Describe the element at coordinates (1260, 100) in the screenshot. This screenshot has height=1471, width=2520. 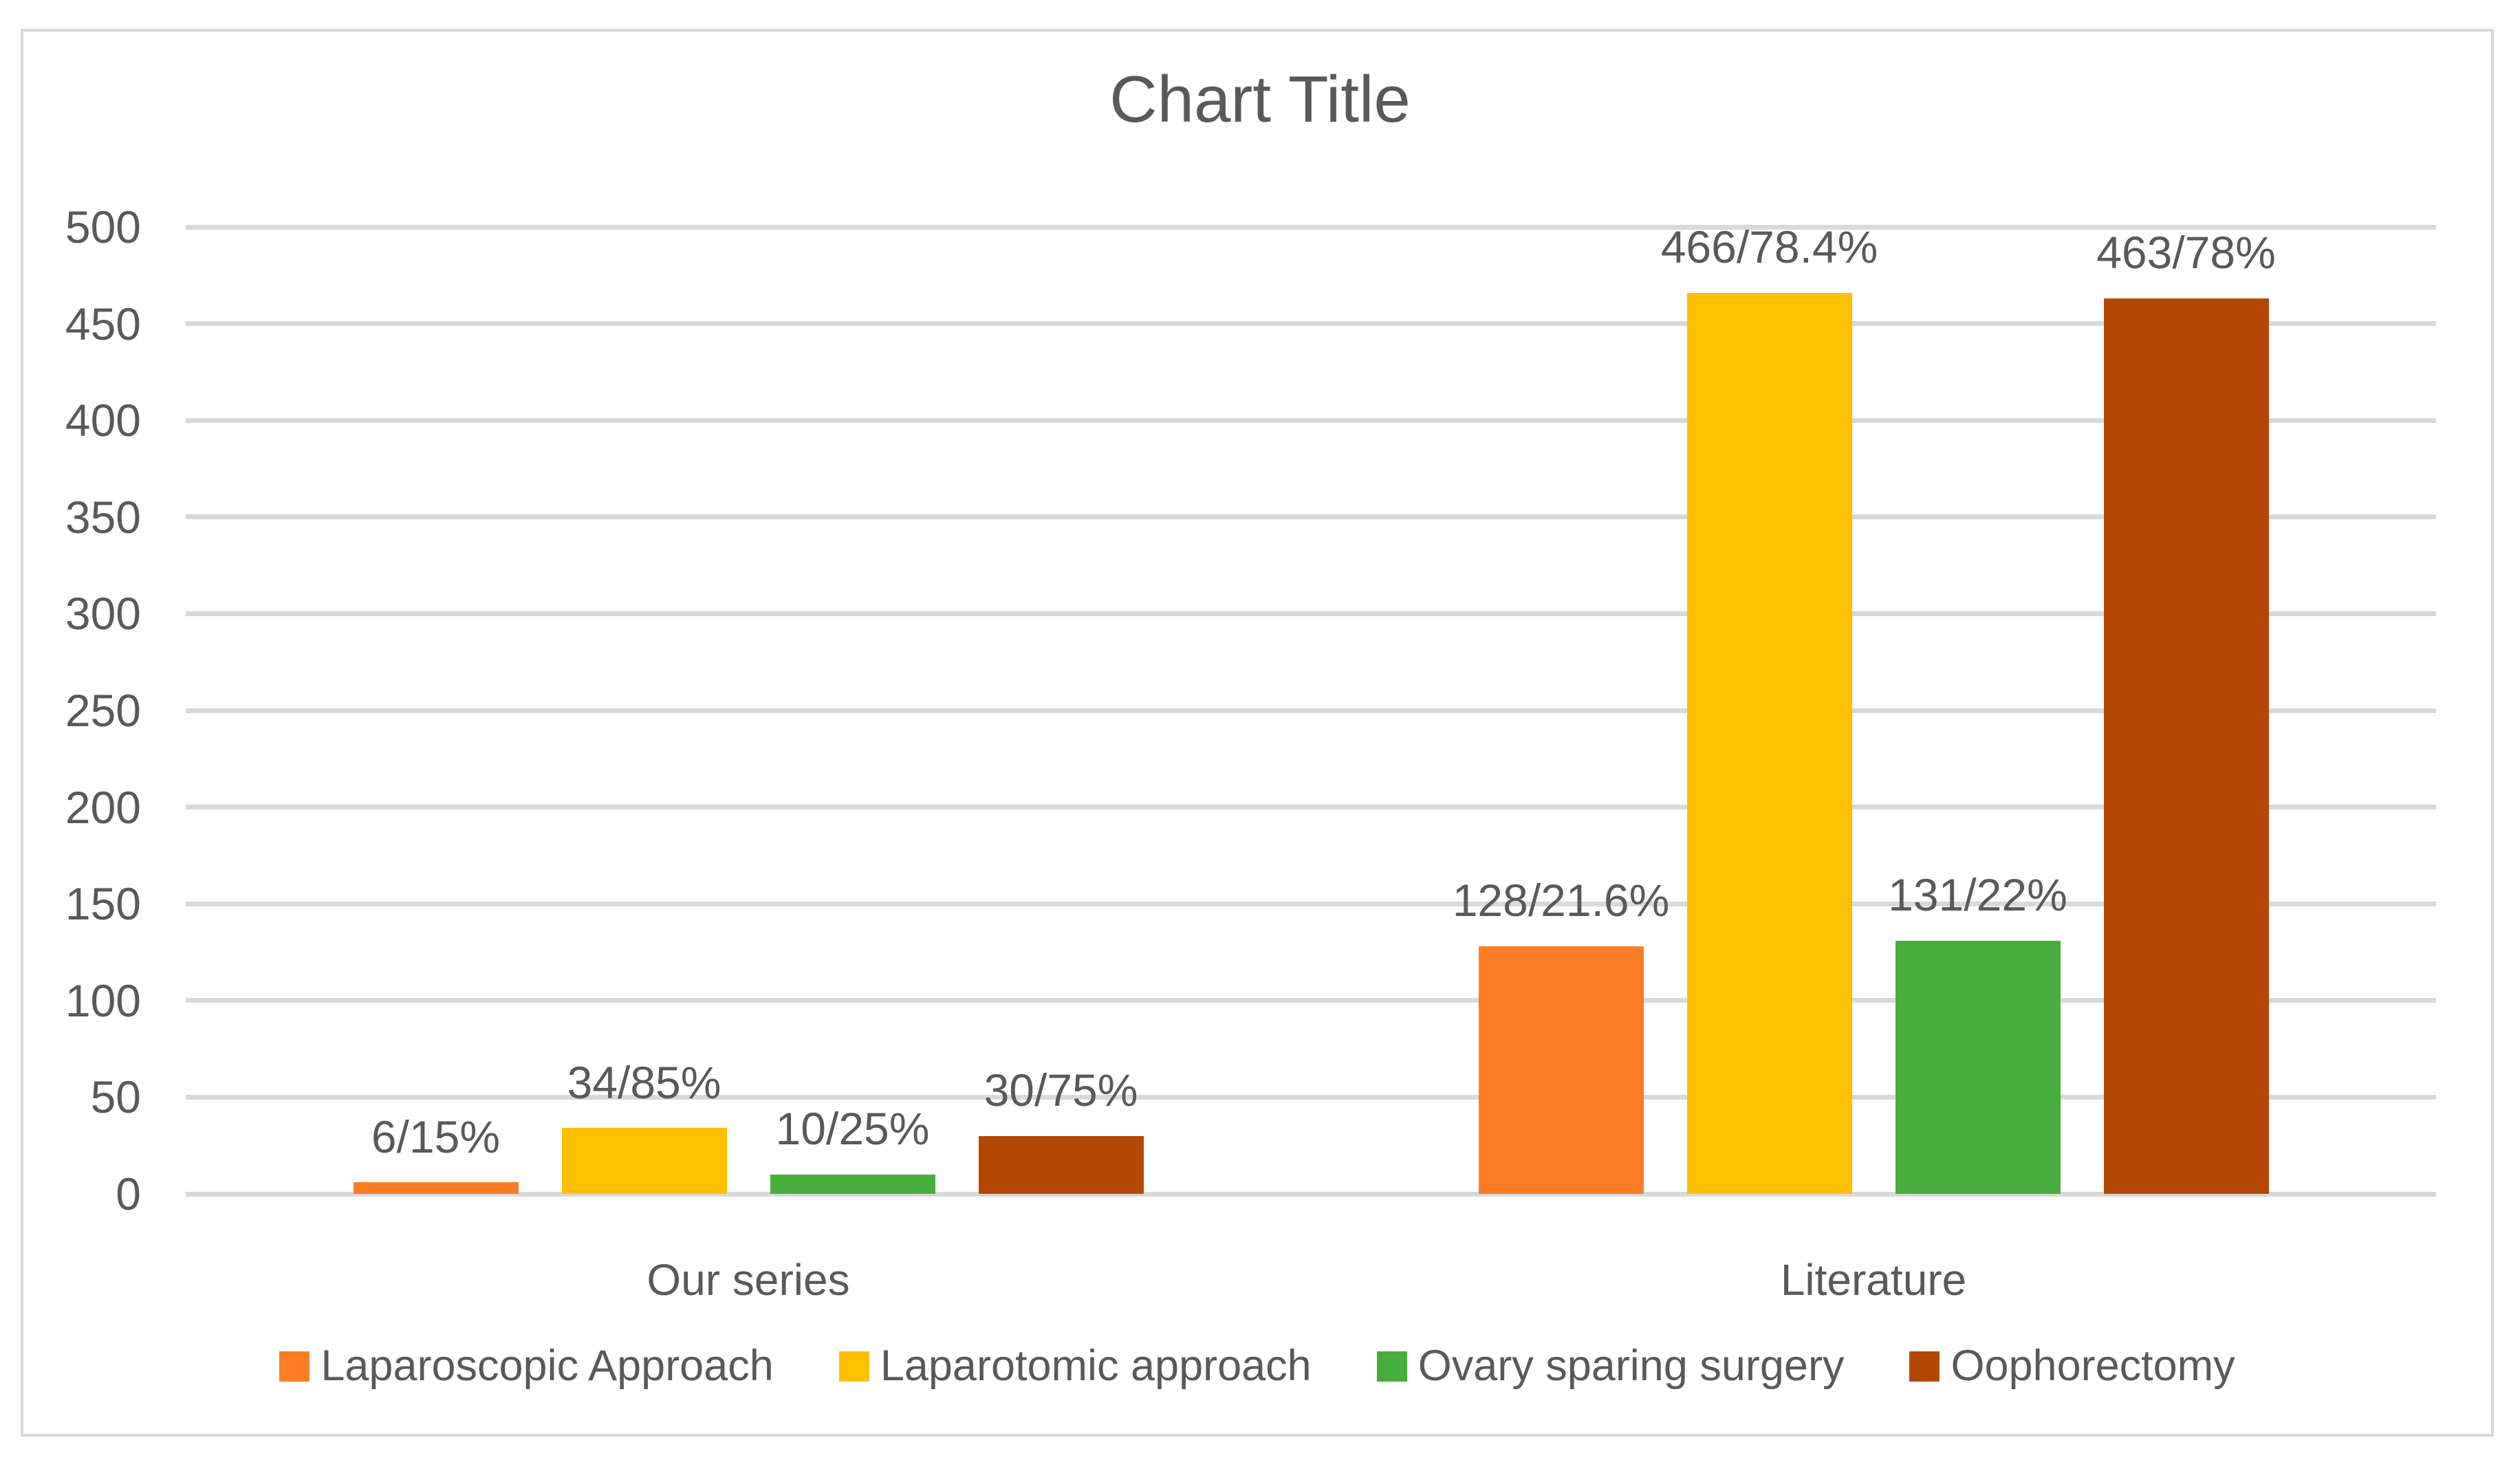
I see `chart-title: Chart Title` at that location.